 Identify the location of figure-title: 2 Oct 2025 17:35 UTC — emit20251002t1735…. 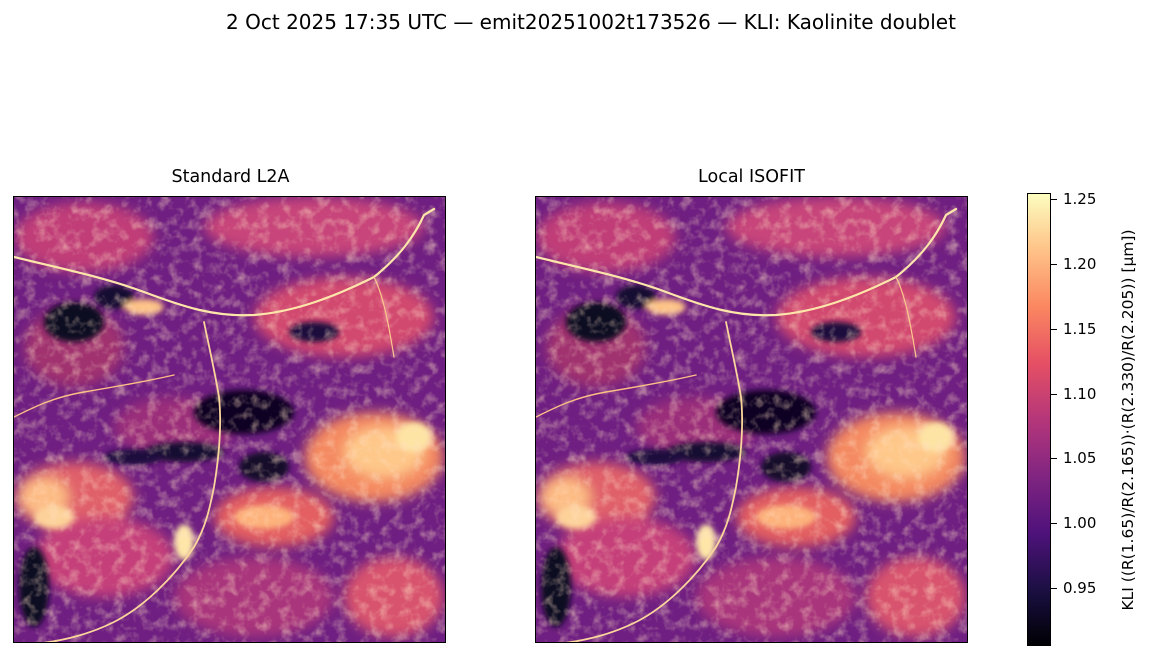
(591, 22).